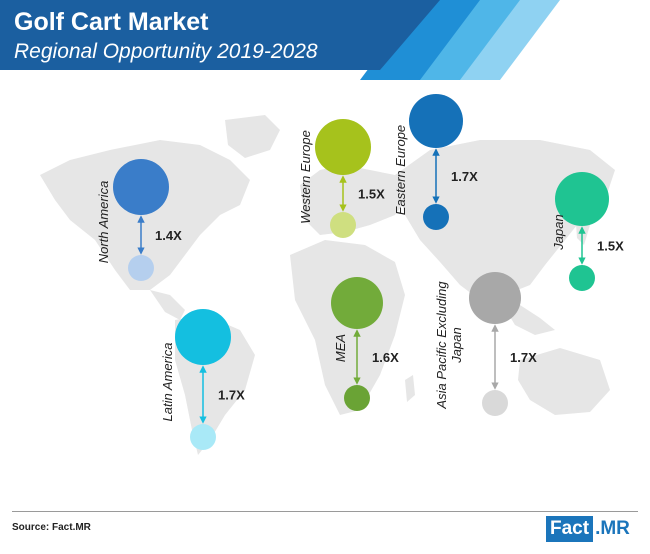 Image resolution: width=650 pixels, height=554 pixels. What do you see at coordinates (203, 337) in the screenshot?
I see `bubble-2028-latin-america` at bounding box center [203, 337].